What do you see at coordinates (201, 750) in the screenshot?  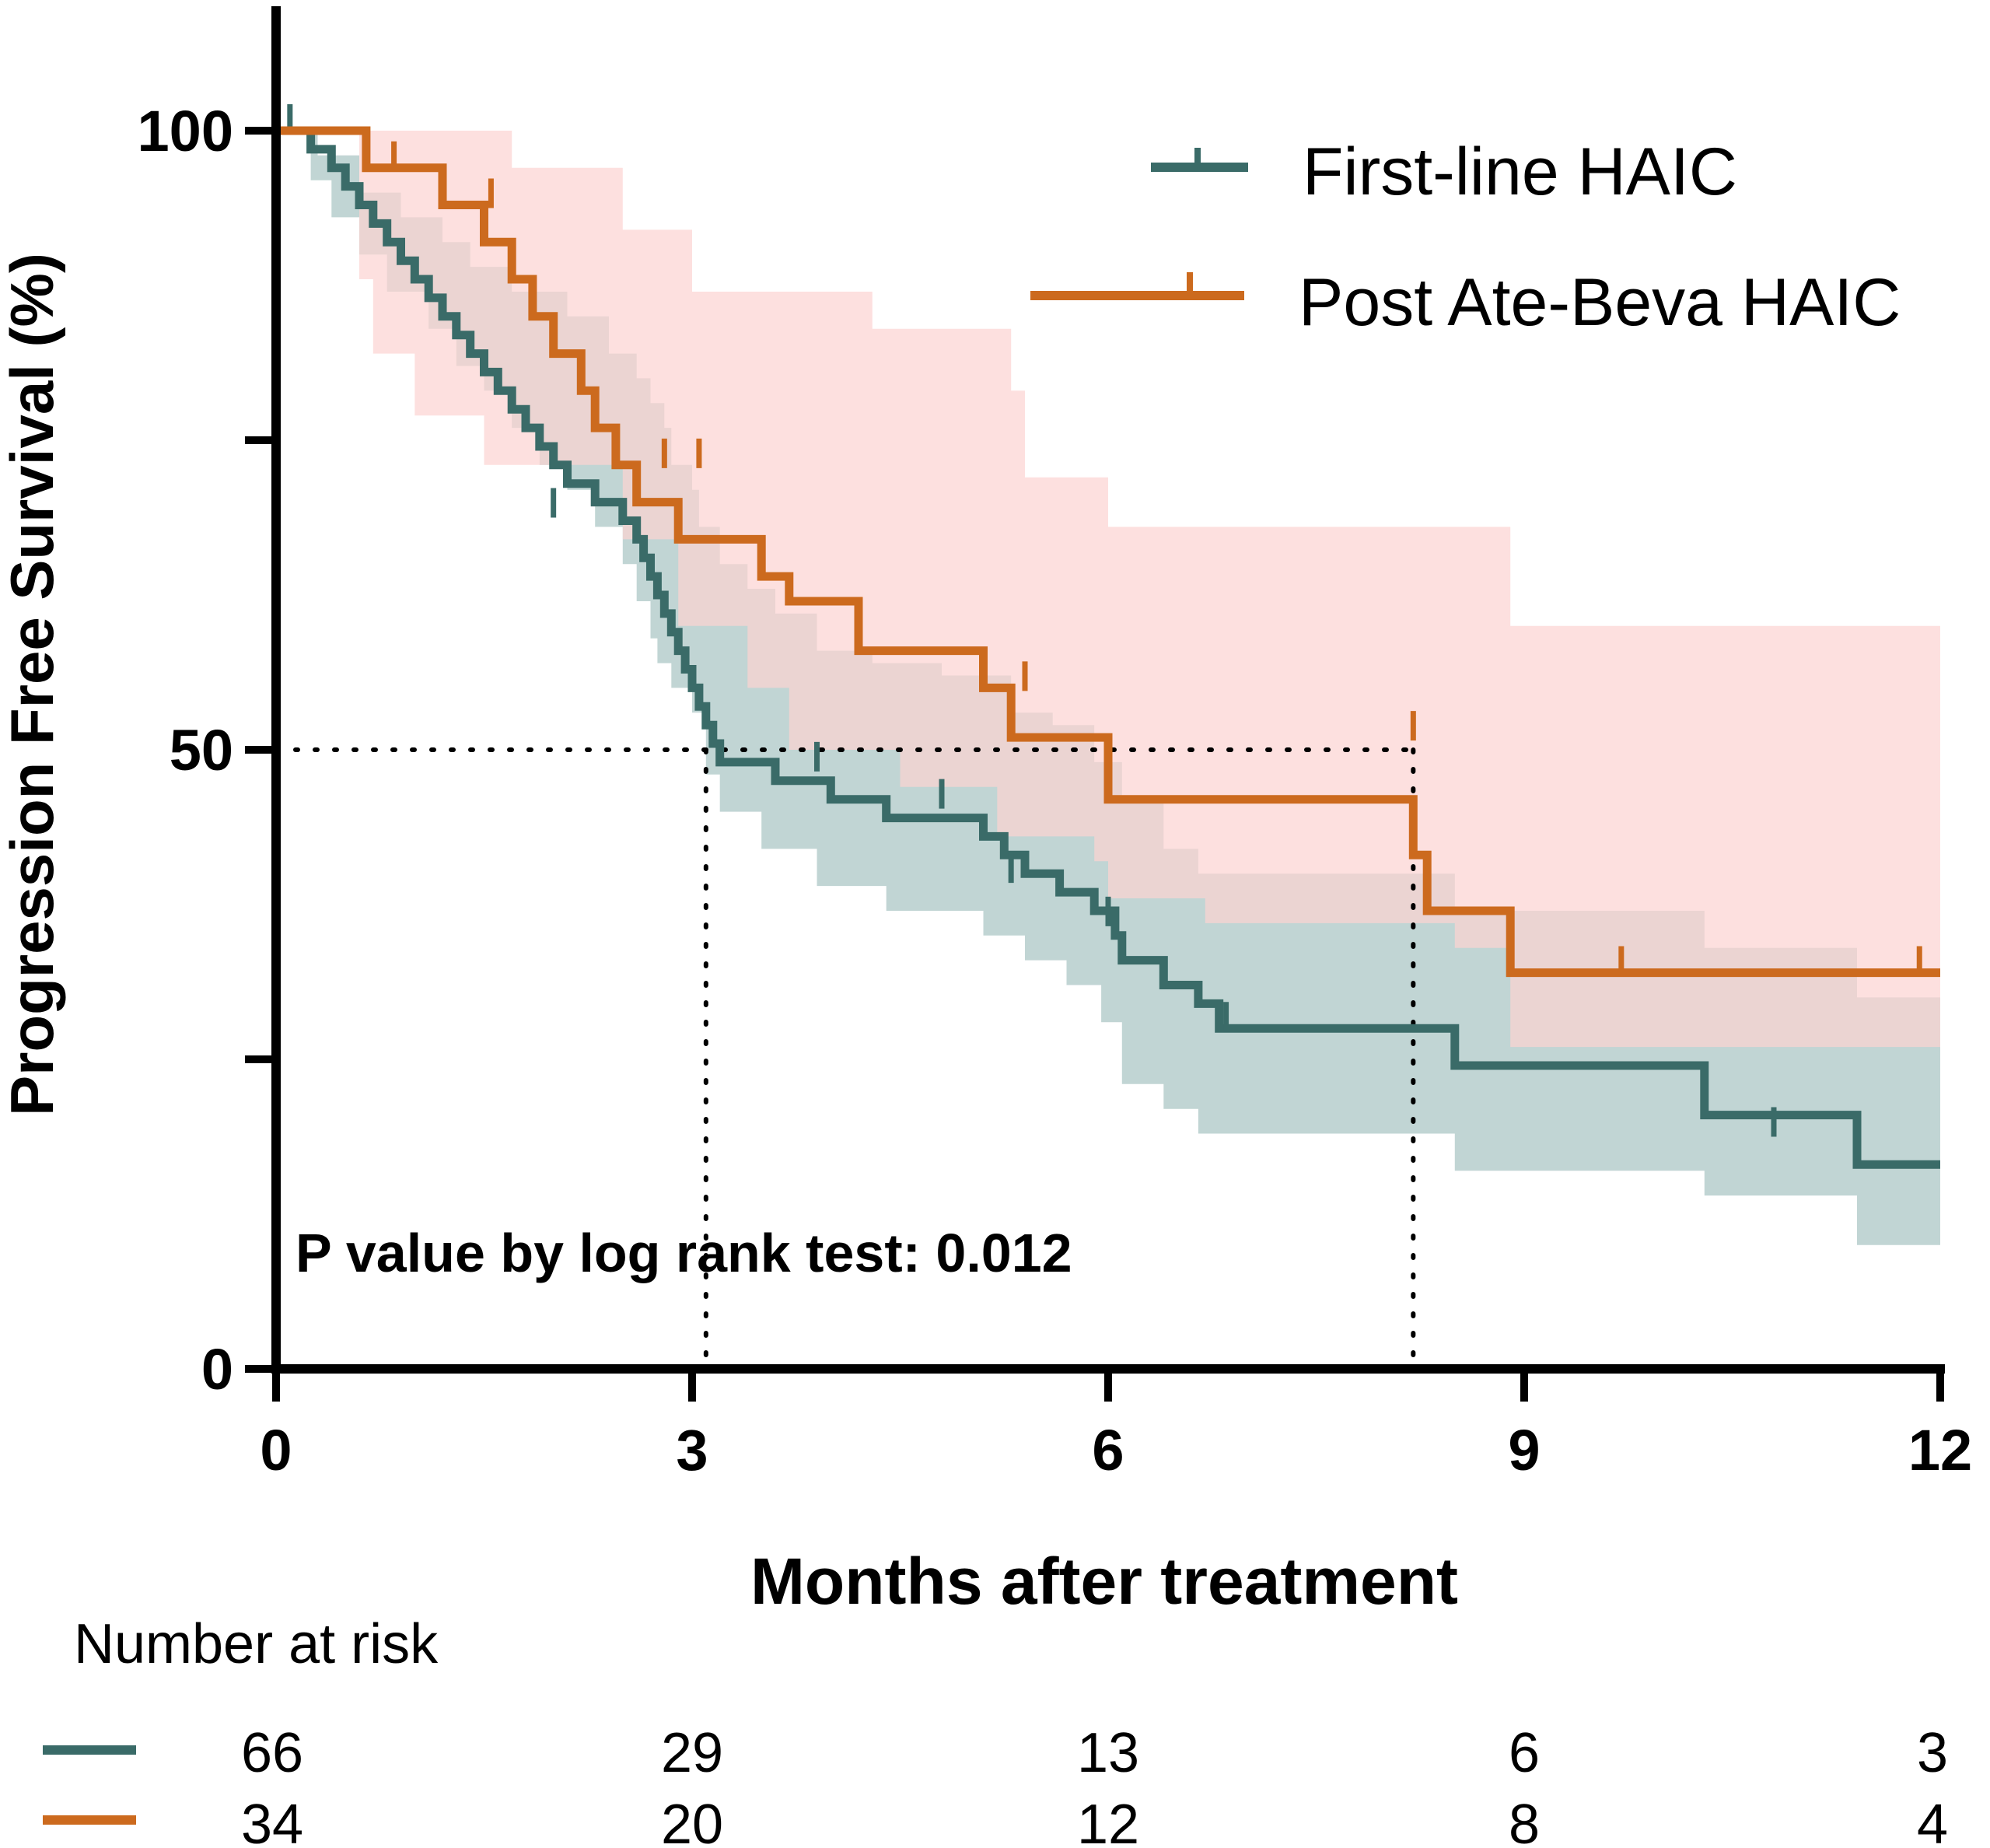 I see `y-tick-label: 50` at bounding box center [201, 750].